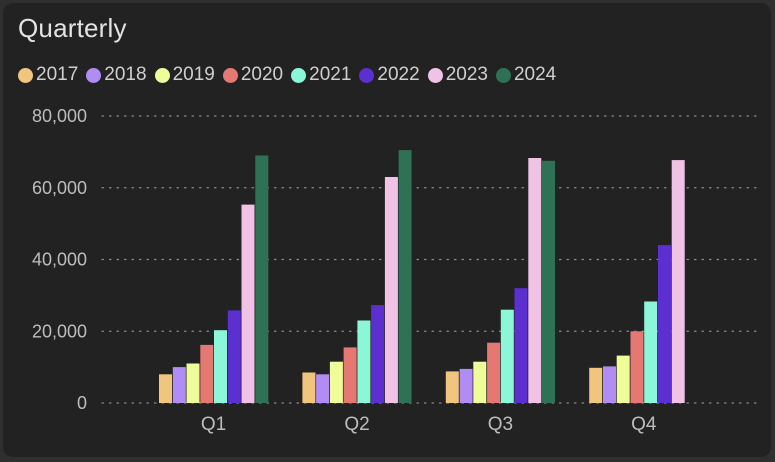 The height and width of the screenshot is (462, 775). What do you see at coordinates (350, 375) in the screenshot?
I see `bar-2020-Q2` at bounding box center [350, 375].